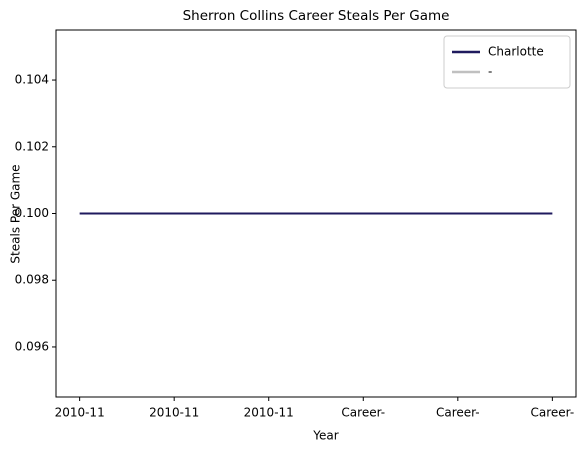 This screenshot has width=588, height=453. Describe the element at coordinates (32, 280) in the screenshot. I see `y-tick-label: 0.098` at that location.